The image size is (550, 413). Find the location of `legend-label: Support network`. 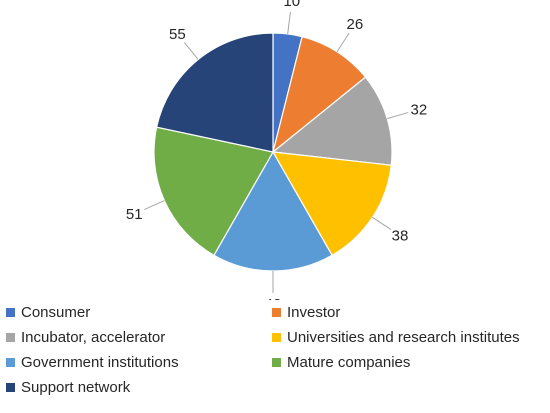

legend-label: Support network is located at coordinates (76, 387).